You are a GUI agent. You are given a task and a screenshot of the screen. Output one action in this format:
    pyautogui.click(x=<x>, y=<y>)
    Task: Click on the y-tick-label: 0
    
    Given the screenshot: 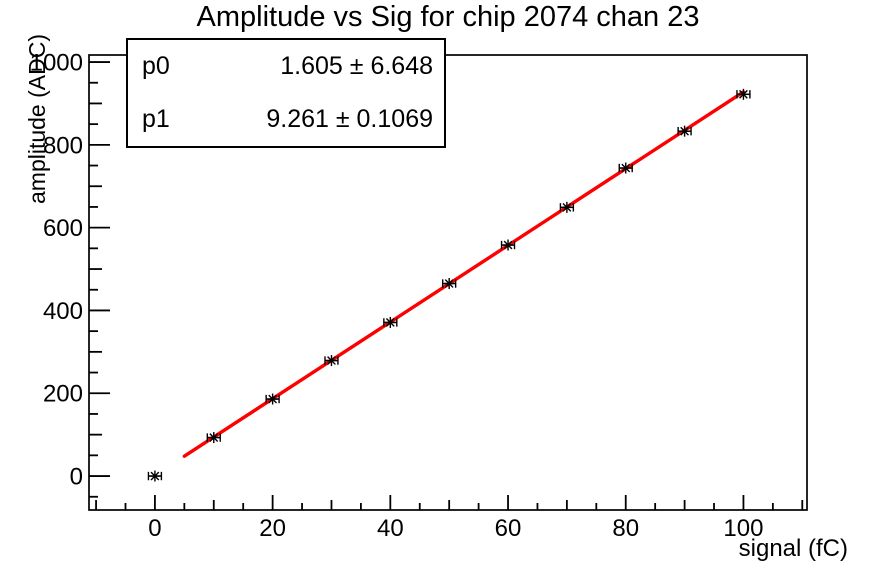 What is the action you would take?
    pyautogui.click(x=76, y=477)
    